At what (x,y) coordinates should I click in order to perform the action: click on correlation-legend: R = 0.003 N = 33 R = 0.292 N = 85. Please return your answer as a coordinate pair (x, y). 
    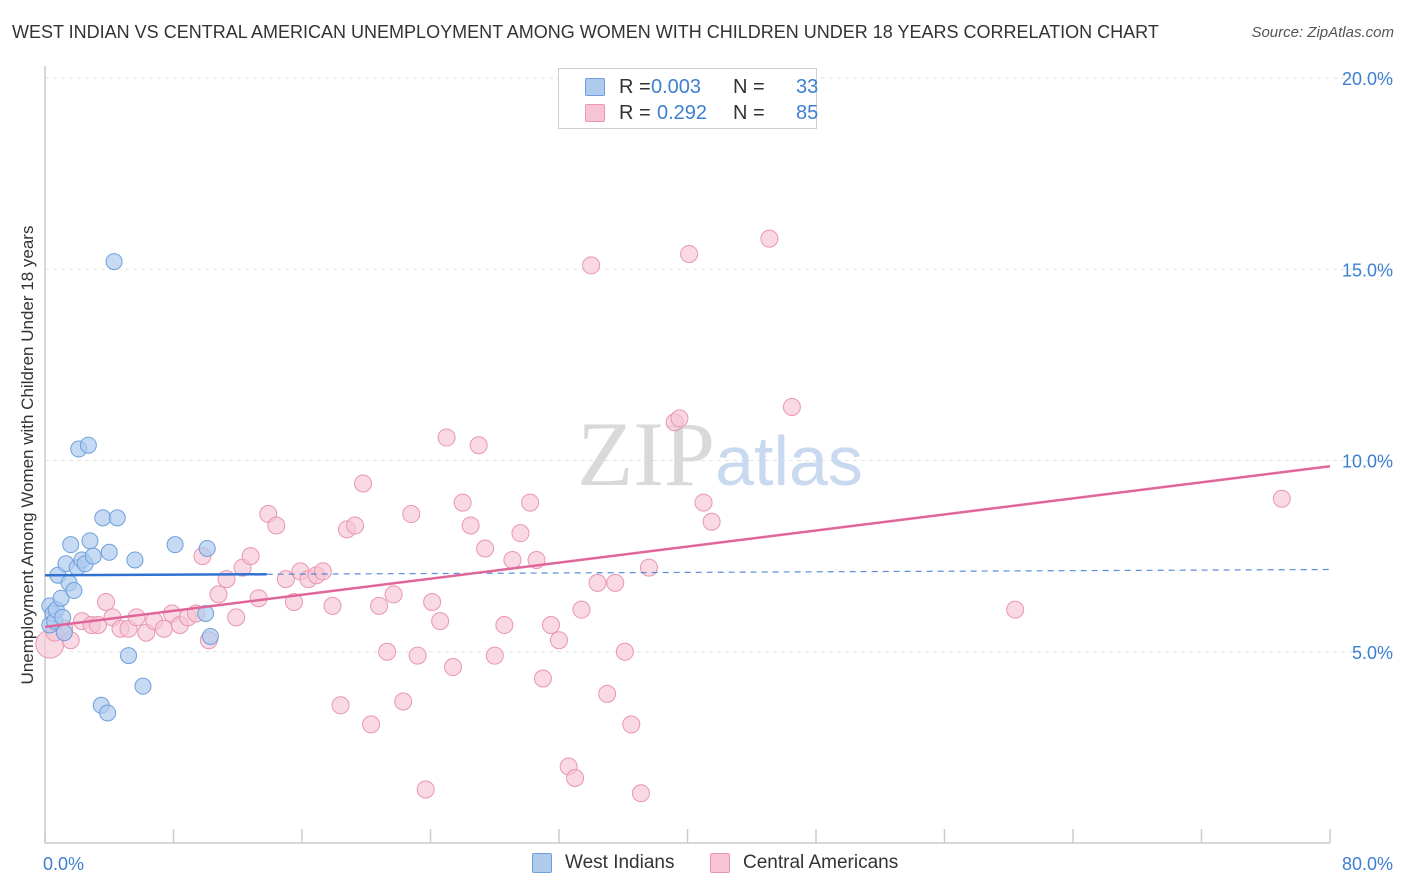
    Looking at the image, I should click on (688, 98).